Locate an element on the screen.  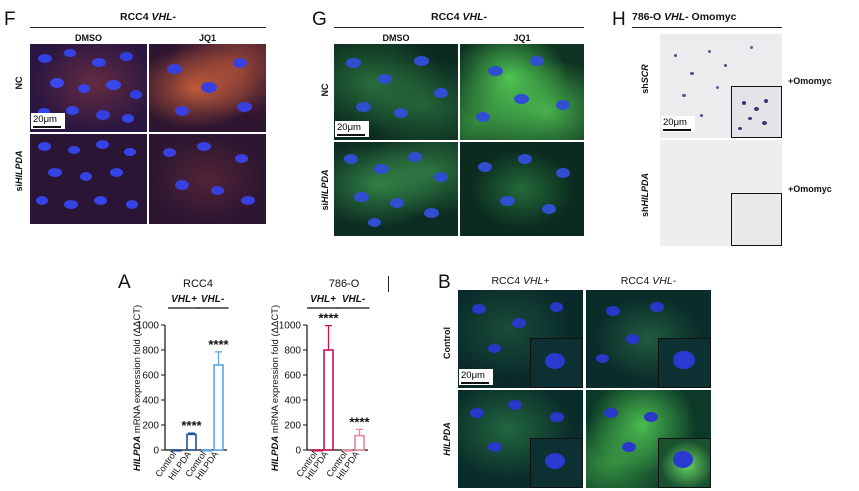
panel-g-green-signal is located at coordinates (522, 92).